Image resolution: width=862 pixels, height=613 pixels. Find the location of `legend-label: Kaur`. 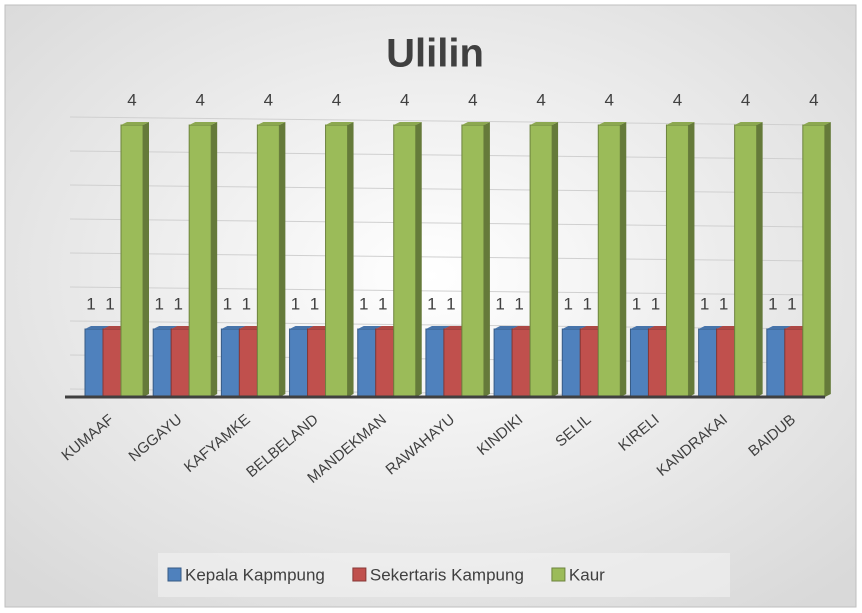

legend-label: Kaur is located at coordinates (587, 574).